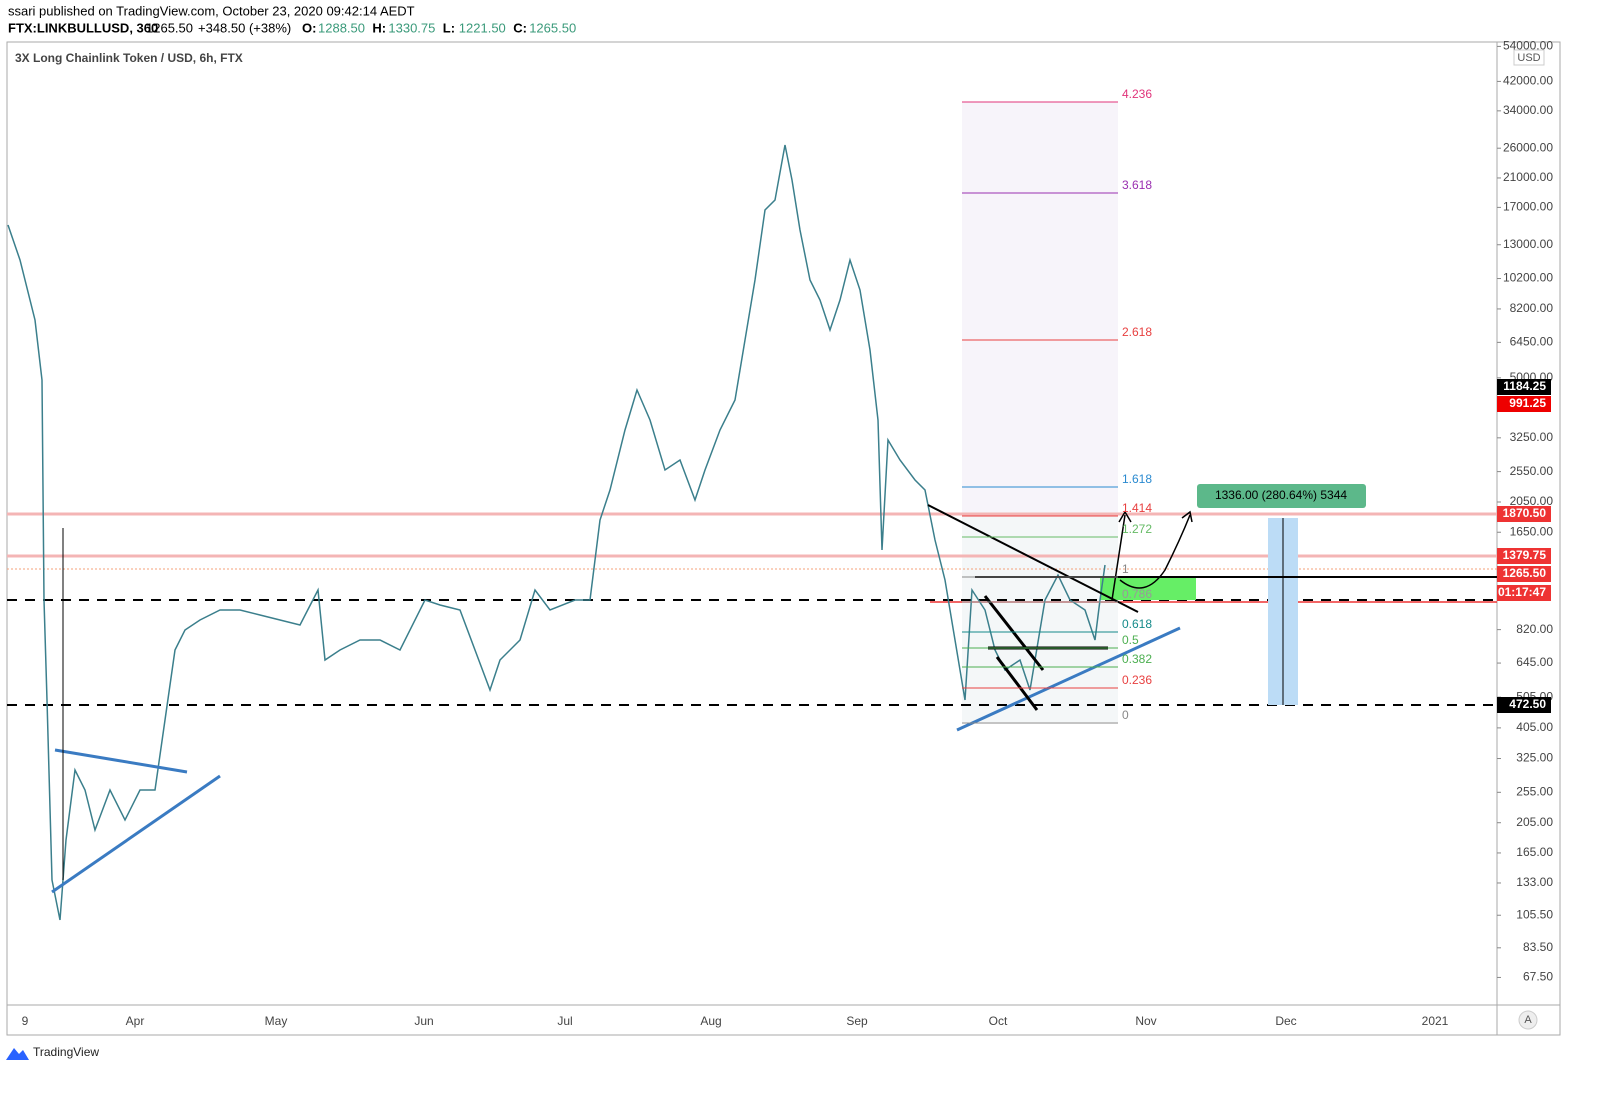 The height and width of the screenshot is (1100, 1603). Describe the element at coordinates (1534, 882) in the screenshot. I see `price-label: 133.00` at that location.